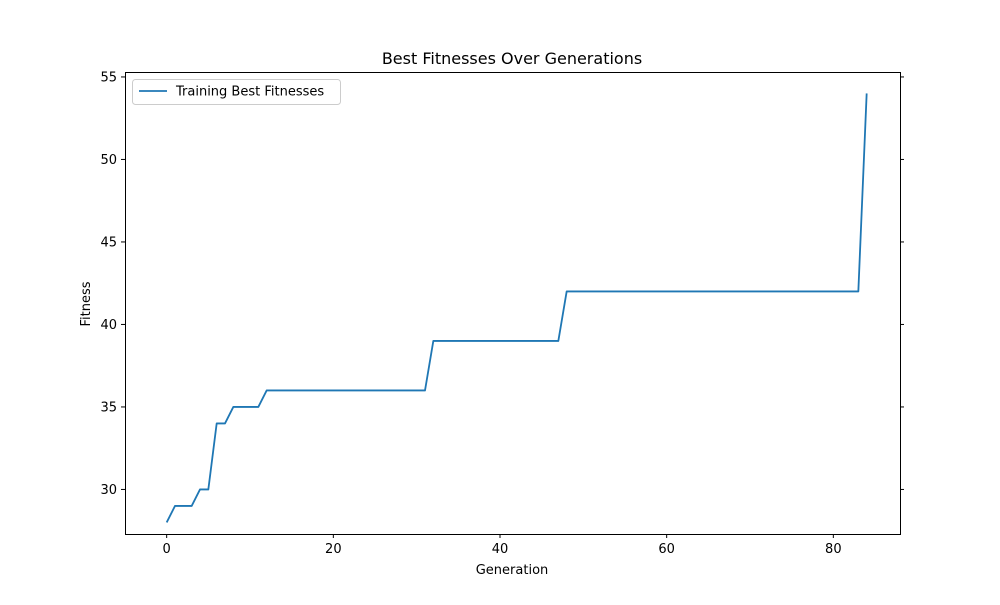 This screenshot has width=1000, height=605. Describe the element at coordinates (512, 570) in the screenshot. I see `x-axis-label: Generation` at that location.